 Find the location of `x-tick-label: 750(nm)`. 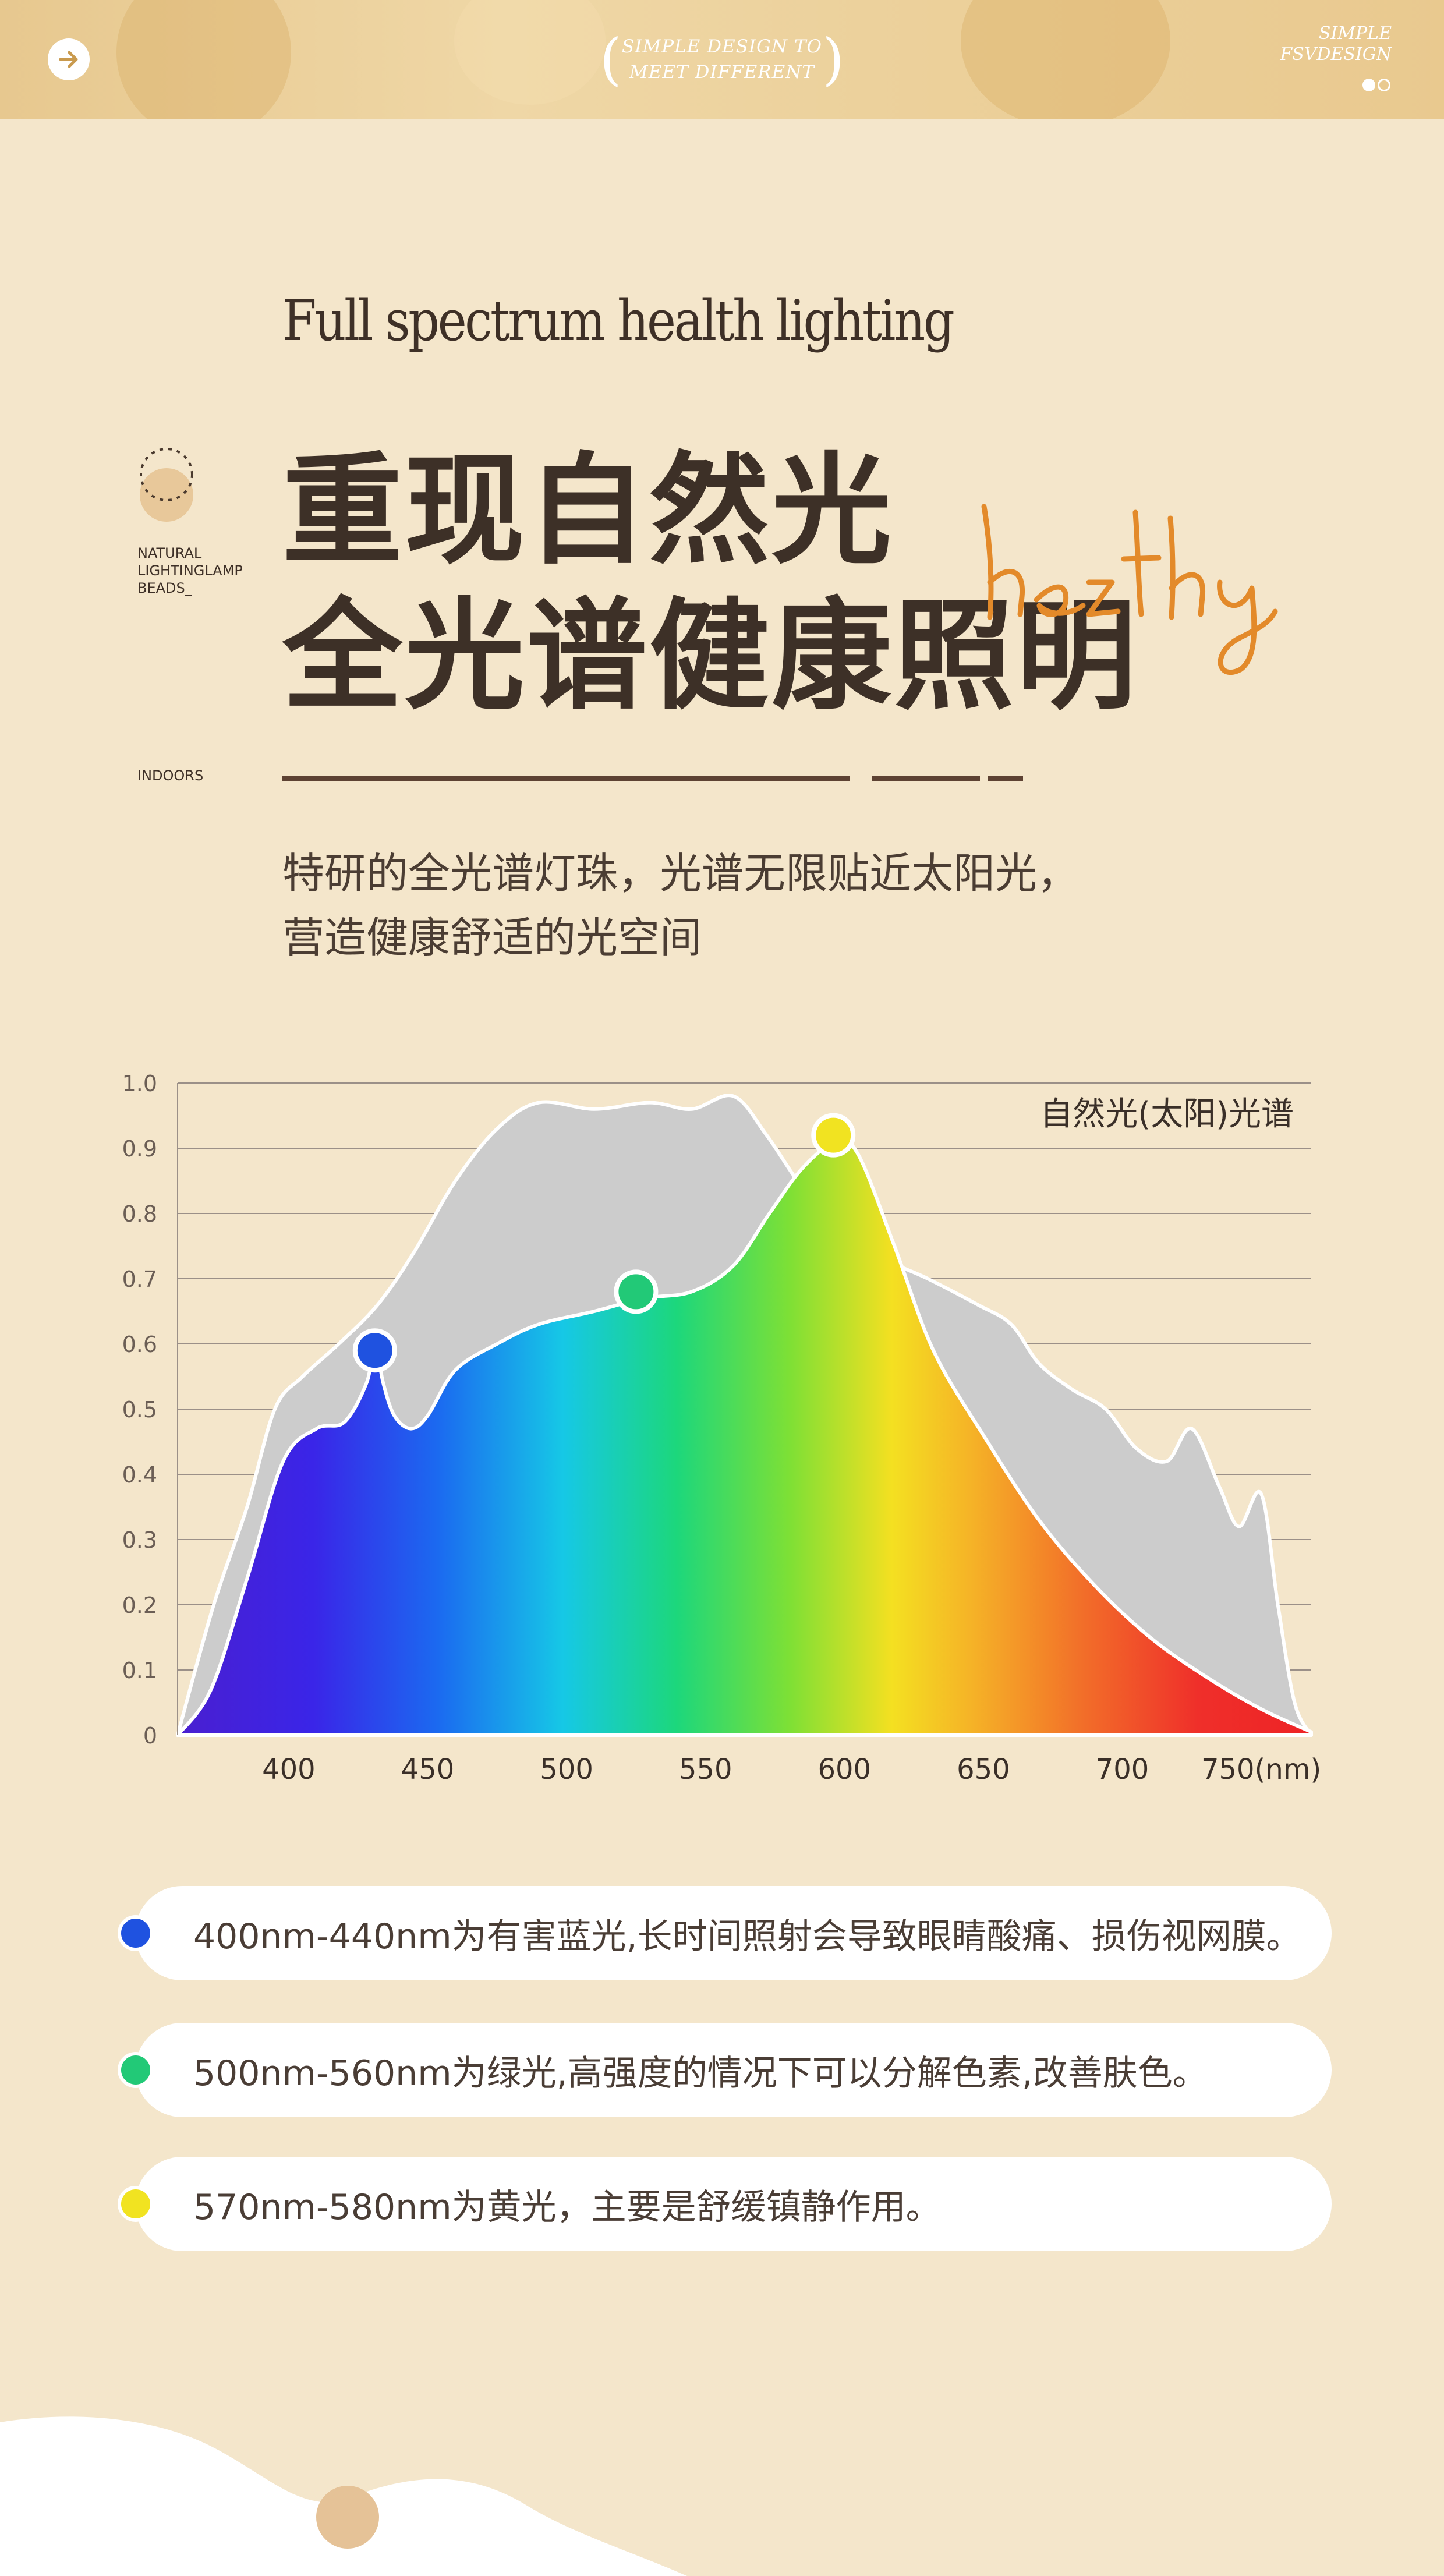

x-tick-label: 750(nm) is located at coordinates (1261, 1769).